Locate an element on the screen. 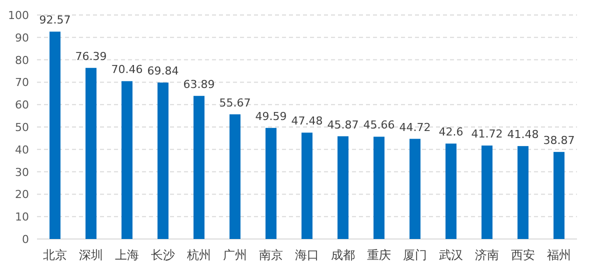  data-label: 47.48 is located at coordinates (307, 121).